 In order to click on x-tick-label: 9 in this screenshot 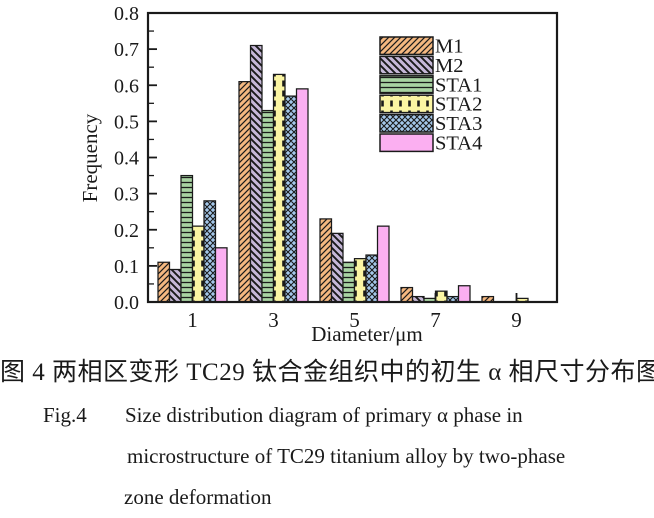, I will do `click(516, 320)`.